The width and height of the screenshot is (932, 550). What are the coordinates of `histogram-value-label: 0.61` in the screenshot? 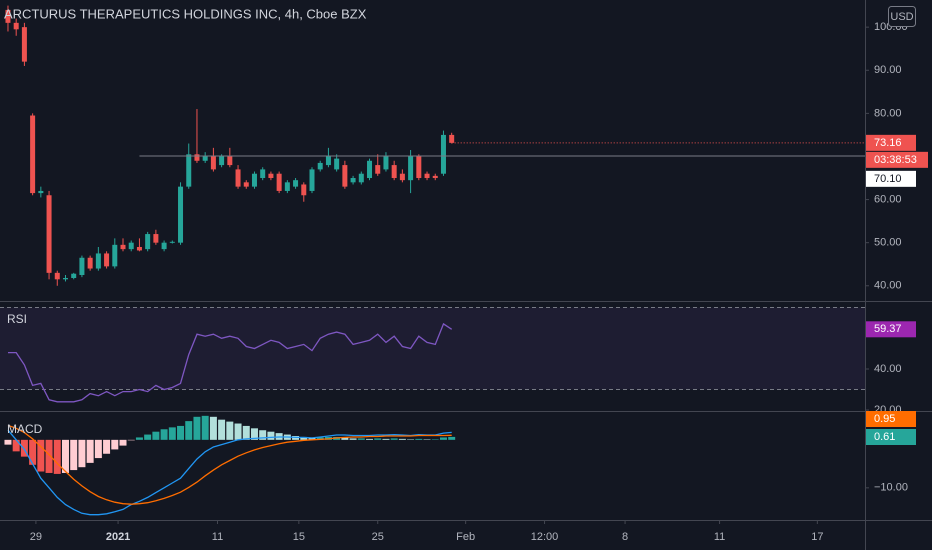 It's located at (884, 437).